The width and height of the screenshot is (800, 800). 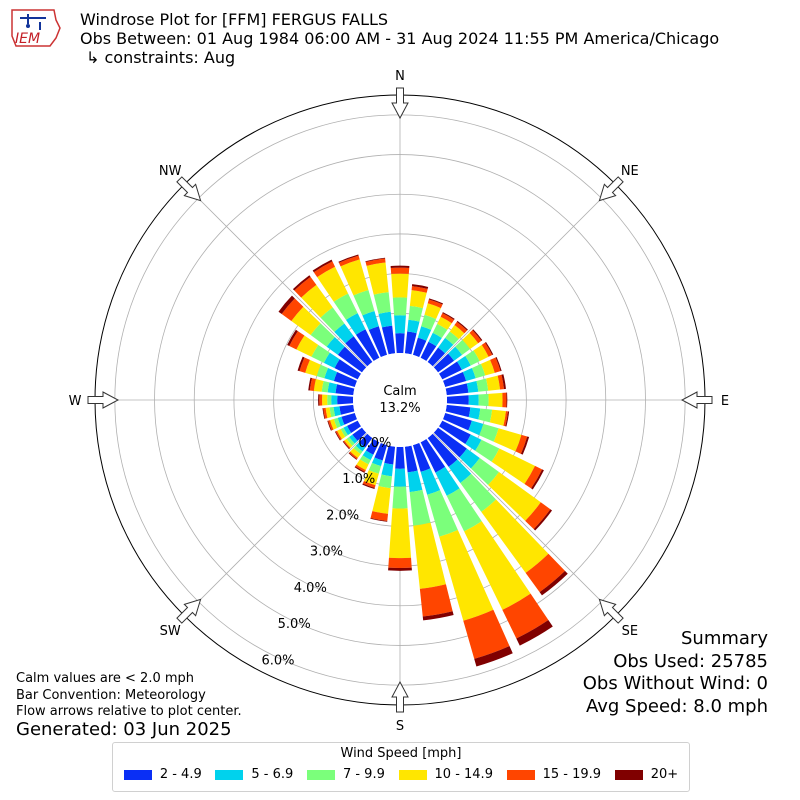 What do you see at coordinates (358, 479) in the screenshot?
I see `radial-tick-label: 1.0%` at bounding box center [358, 479].